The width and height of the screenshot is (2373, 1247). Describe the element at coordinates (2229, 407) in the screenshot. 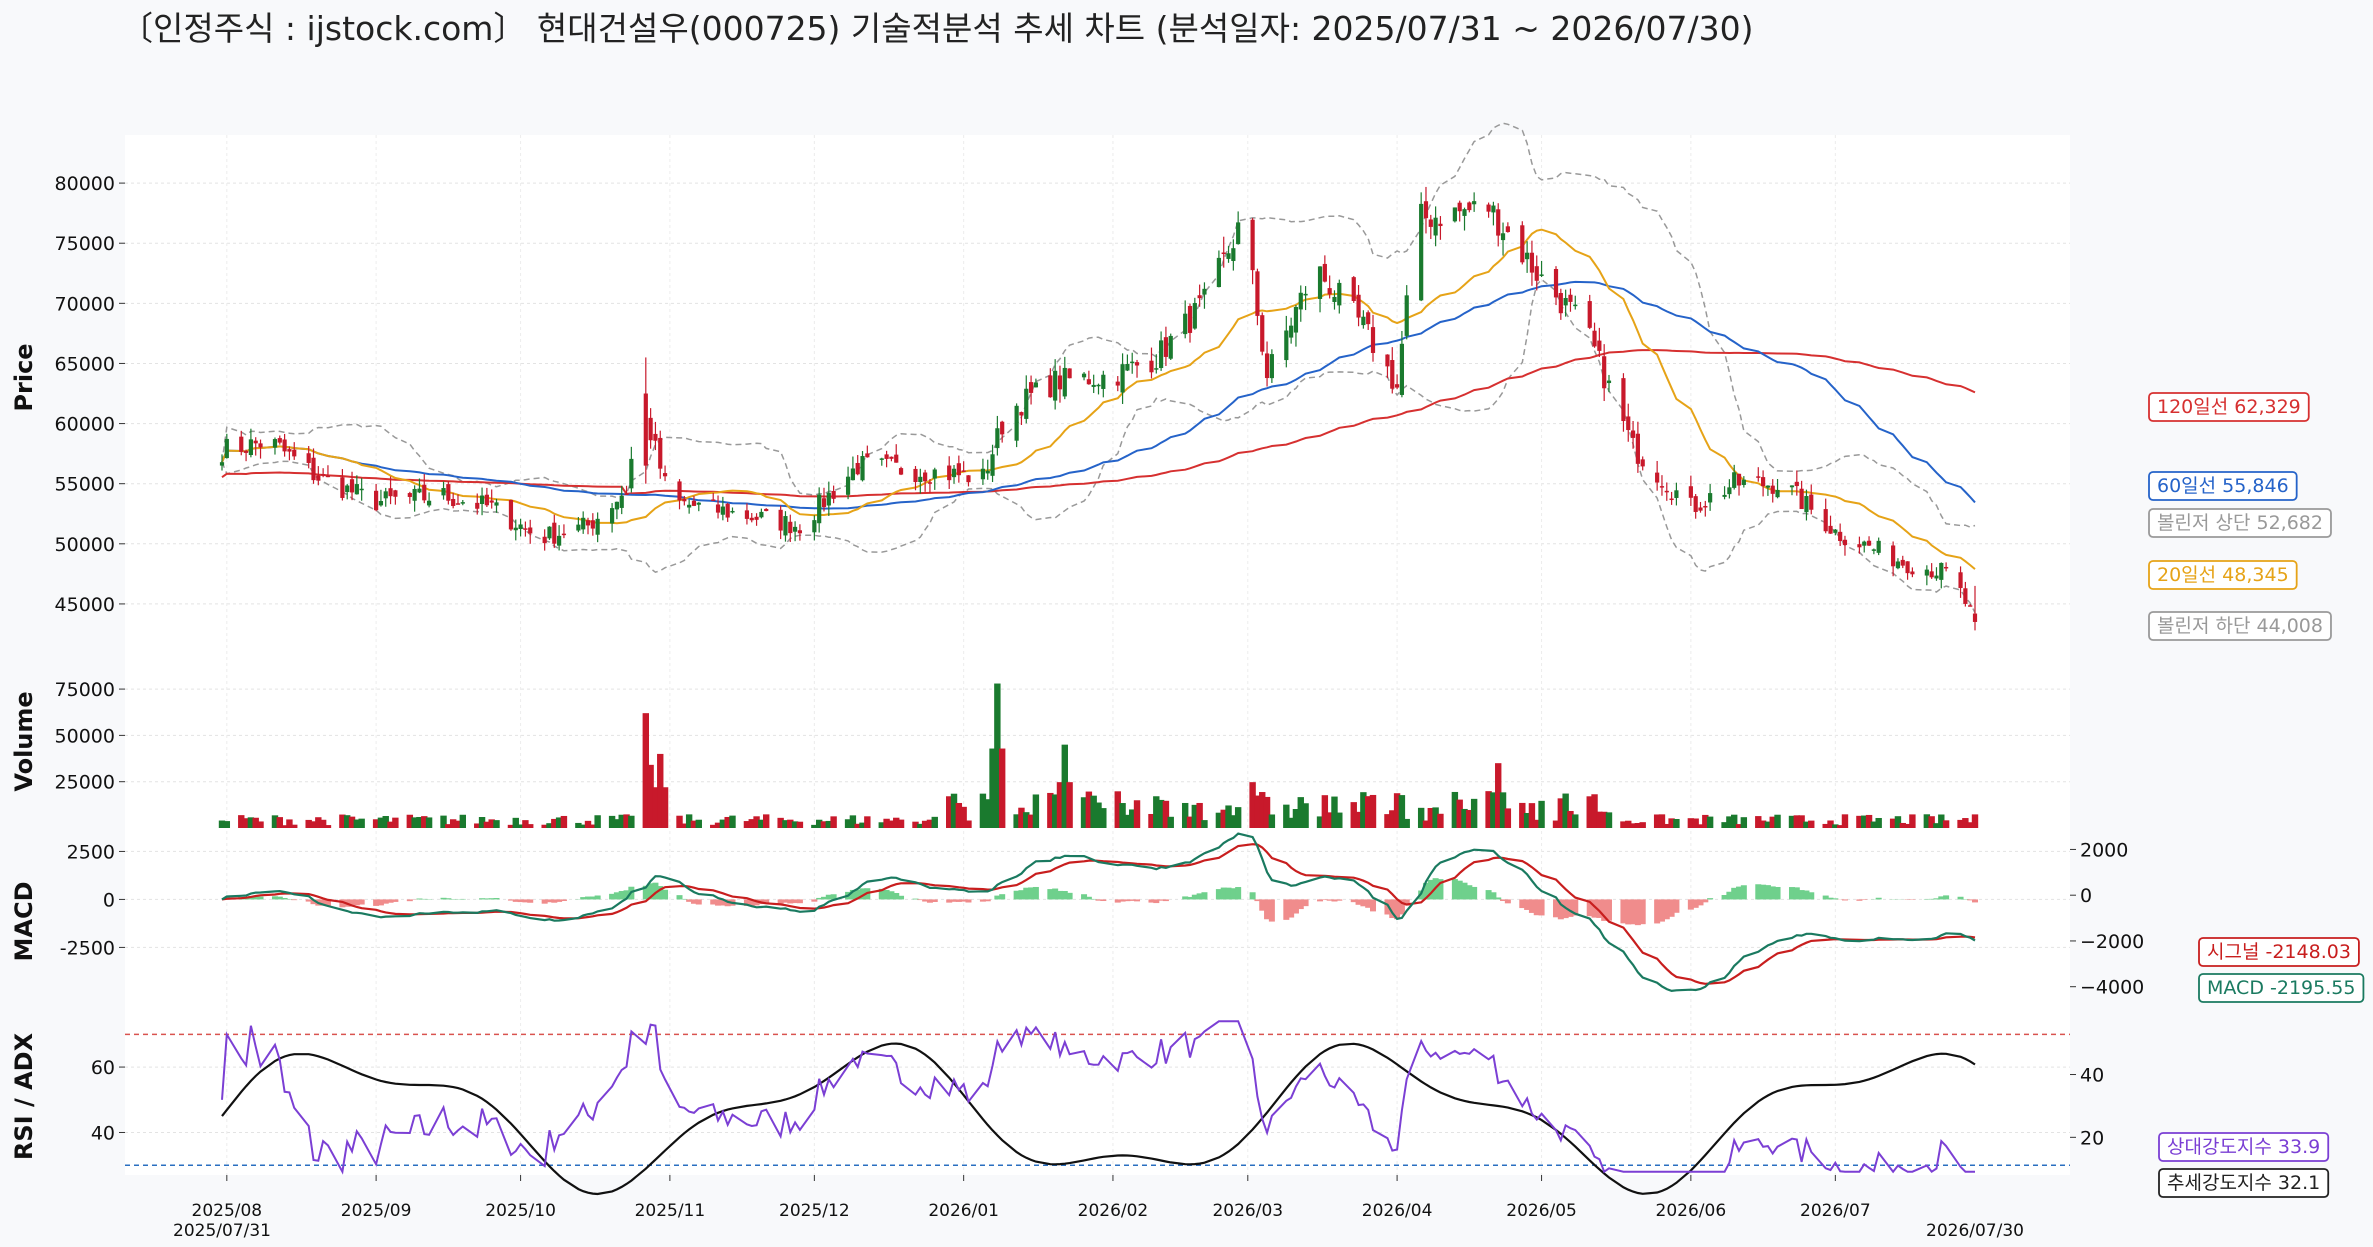

I see `ma120-value-label-box` at that location.